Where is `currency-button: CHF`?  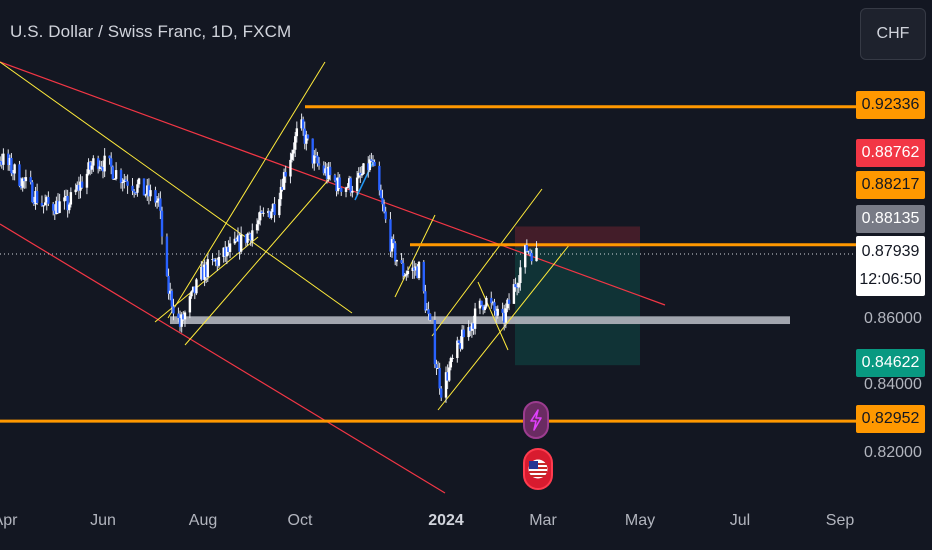
currency-button: CHF is located at coordinates (893, 34).